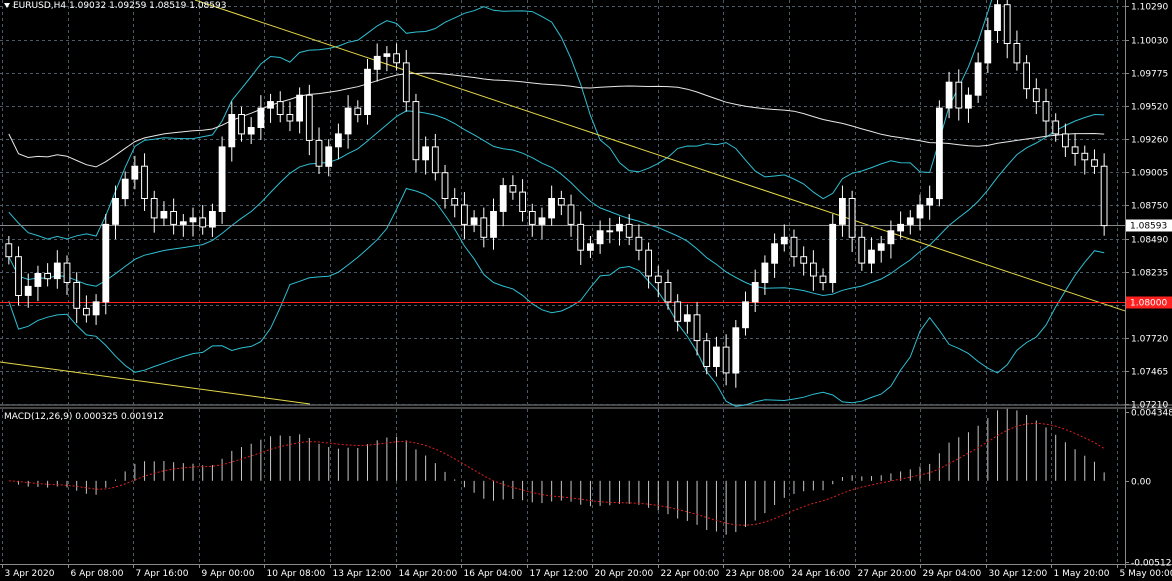  What do you see at coordinates (1151, 414) in the screenshot?
I see `macd-tick-label: 0.004348` at bounding box center [1151, 414].